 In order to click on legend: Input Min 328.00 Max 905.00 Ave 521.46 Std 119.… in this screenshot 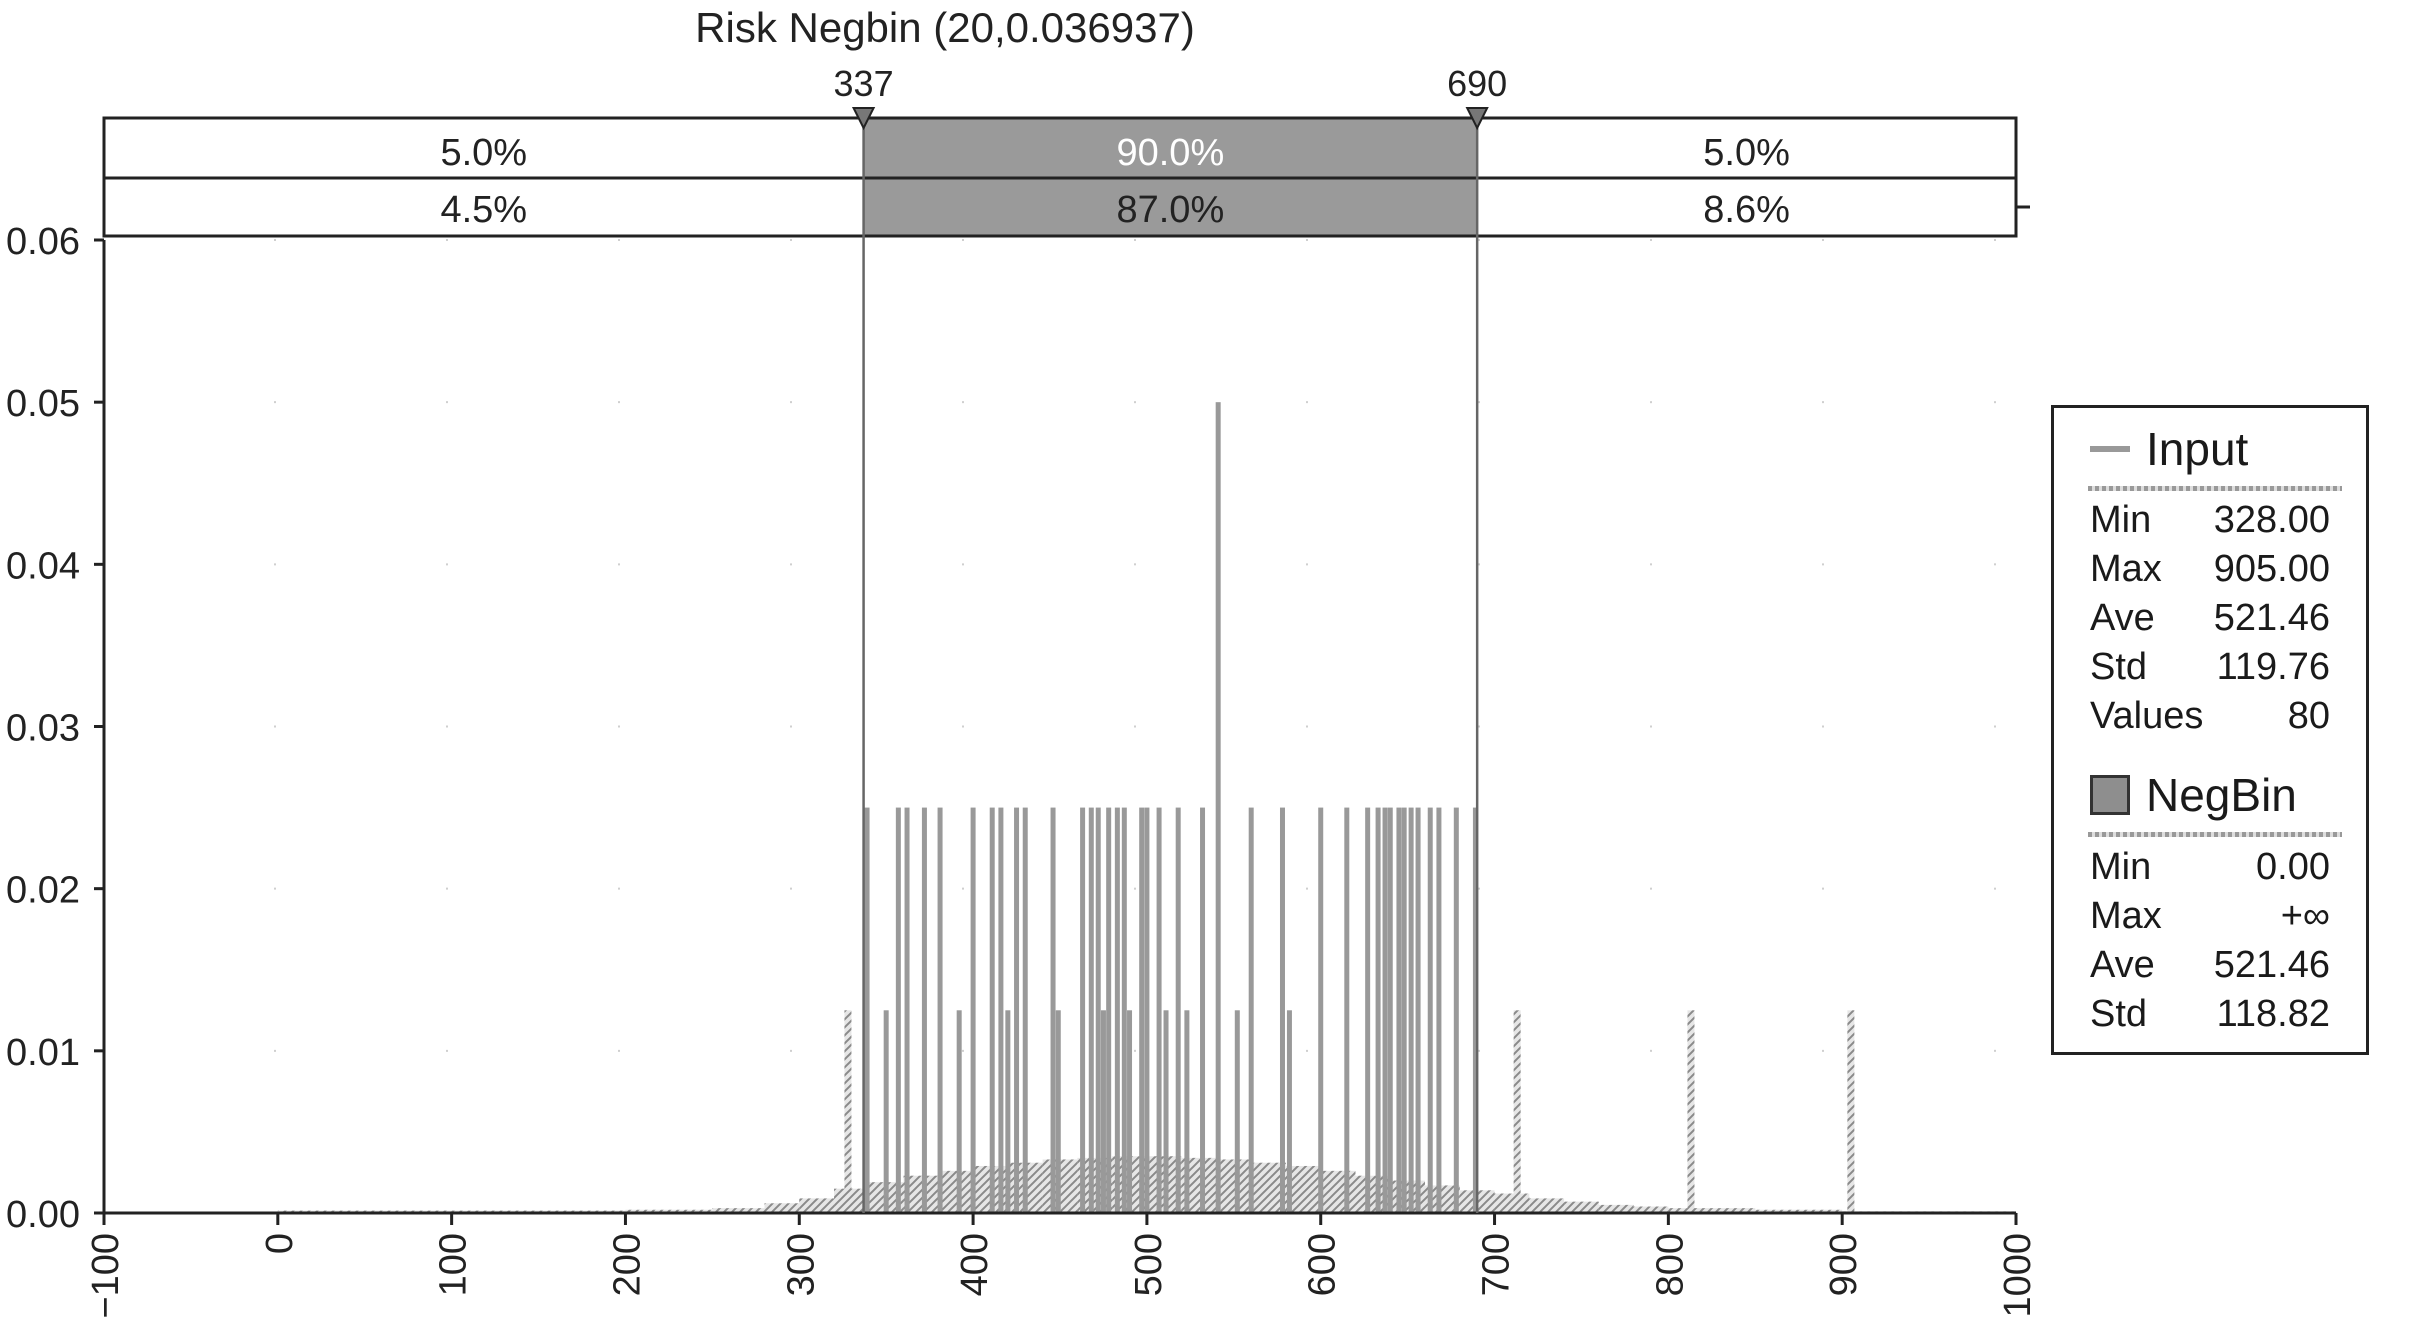, I will do `click(2210, 730)`.